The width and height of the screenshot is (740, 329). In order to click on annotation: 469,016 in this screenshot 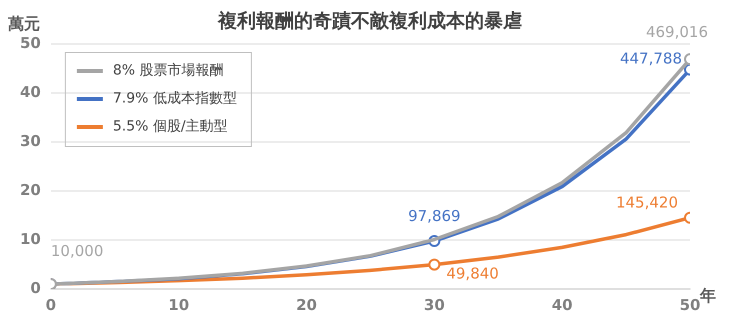, I will do `click(677, 32)`.